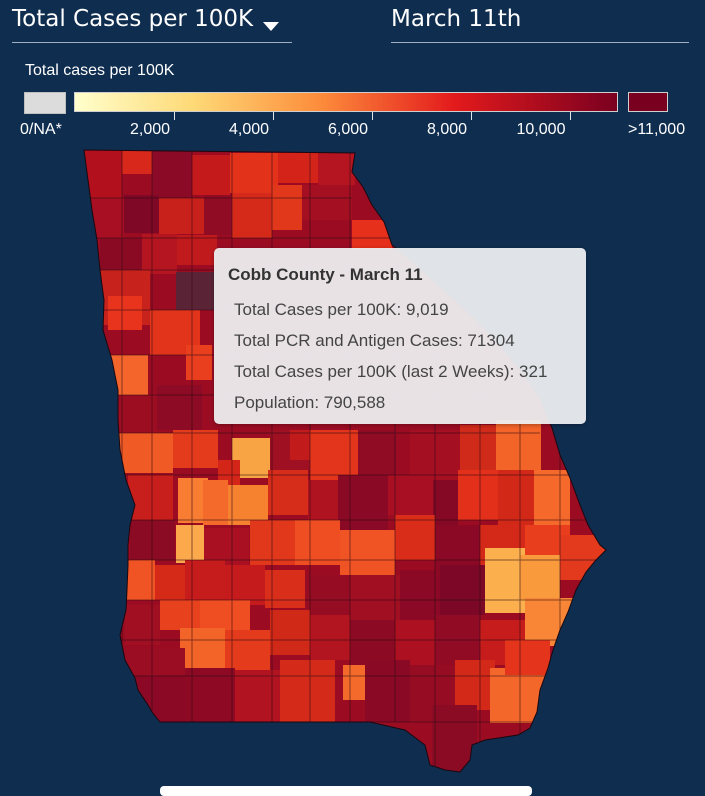  Describe the element at coordinates (540, 23) in the screenshot. I see `date-selector: March 11th` at that location.